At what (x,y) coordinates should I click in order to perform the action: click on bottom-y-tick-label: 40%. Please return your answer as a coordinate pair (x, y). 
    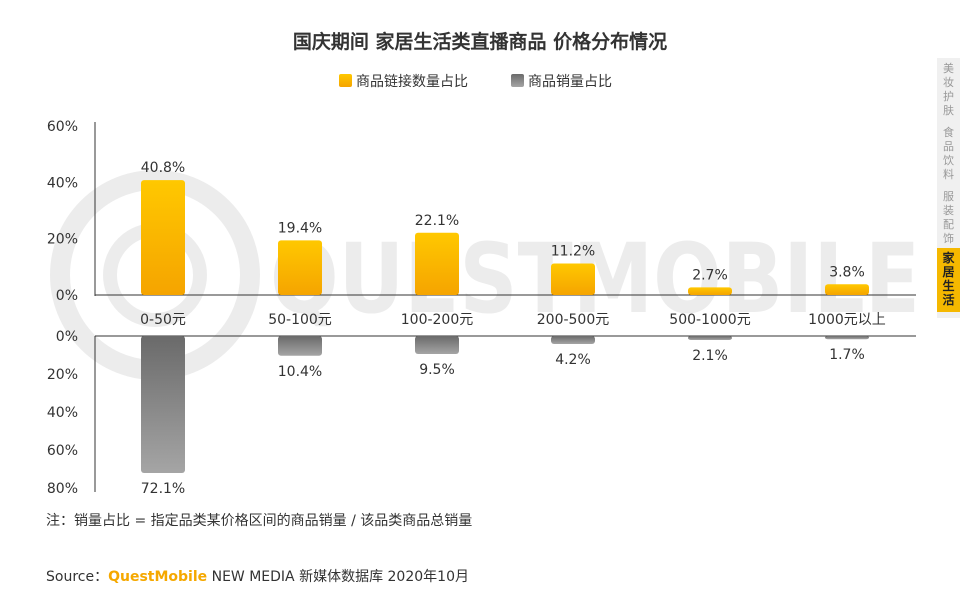
    Looking at the image, I should click on (62, 413).